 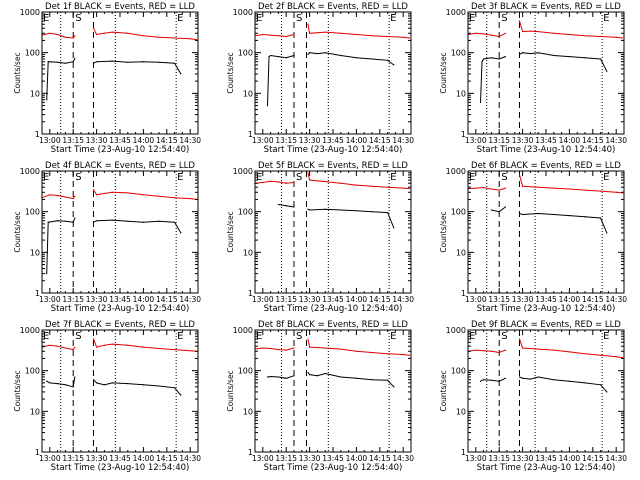 What do you see at coordinates (58, 347) in the screenshot?
I see `panel-7-lld-line-a` at bounding box center [58, 347].